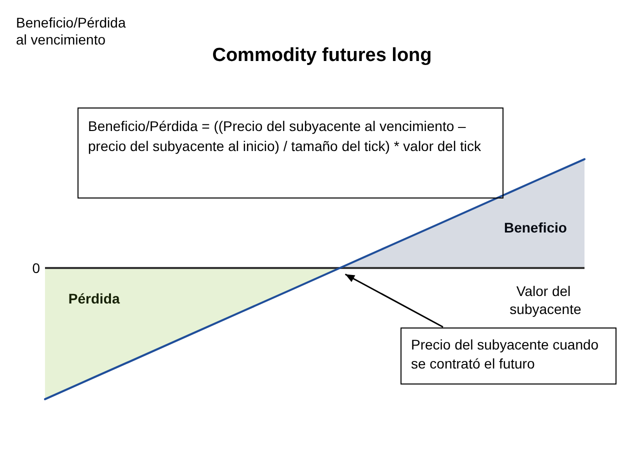  What do you see at coordinates (322, 55) in the screenshot?
I see `chart-title: Commodity futures long` at bounding box center [322, 55].